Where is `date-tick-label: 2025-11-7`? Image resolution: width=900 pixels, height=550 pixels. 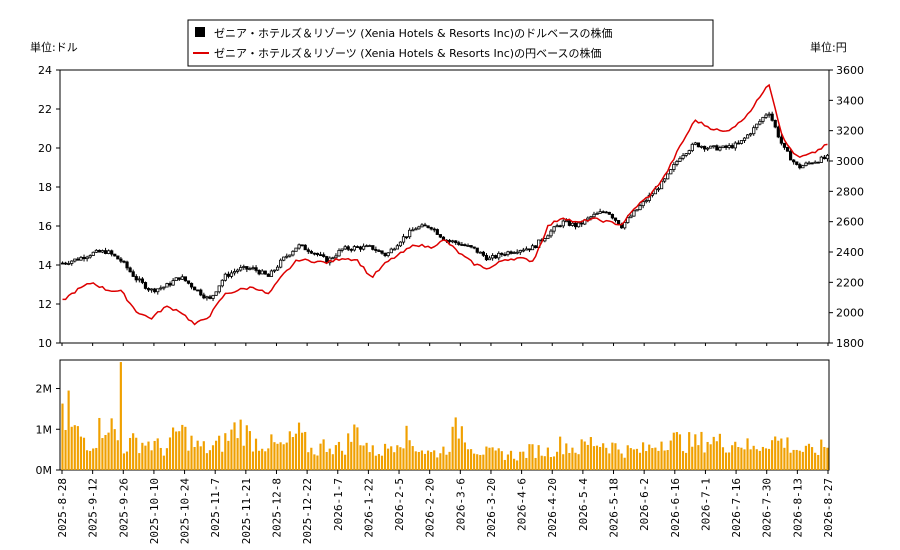
date-tick-label: 2025-11-7 is located at coordinates (215, 508).